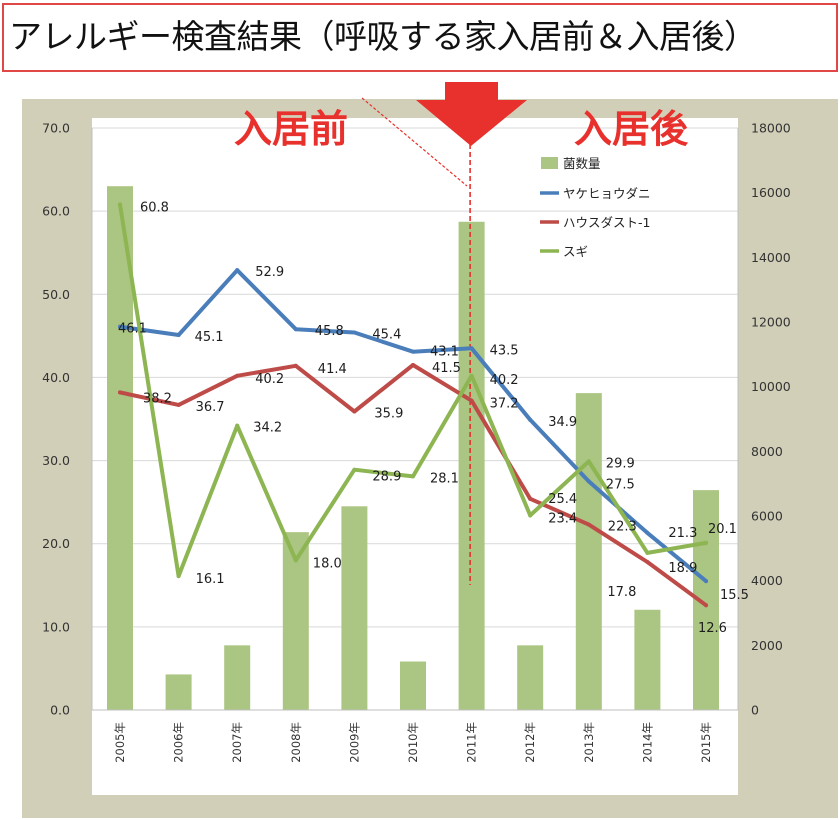  I want to click on after-move-in-label: 入居後, so click(631, 129).